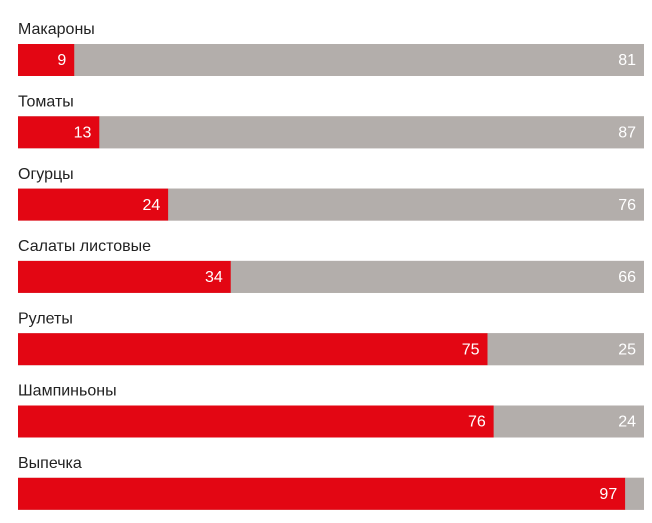  I want to click on category-label: Рулеты, so click(45, 318).